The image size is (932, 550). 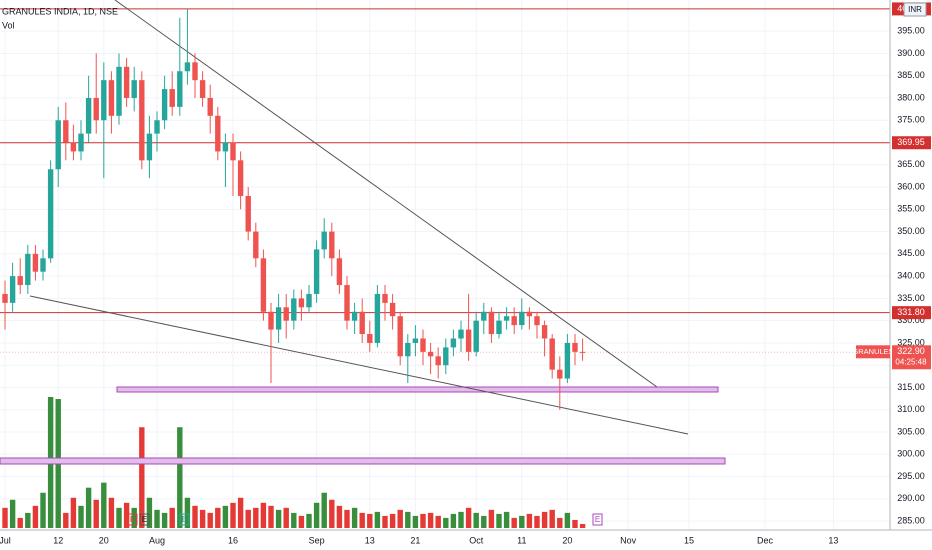 I want to click on y-tick-label: 305.00, so click(x=911, y=431).